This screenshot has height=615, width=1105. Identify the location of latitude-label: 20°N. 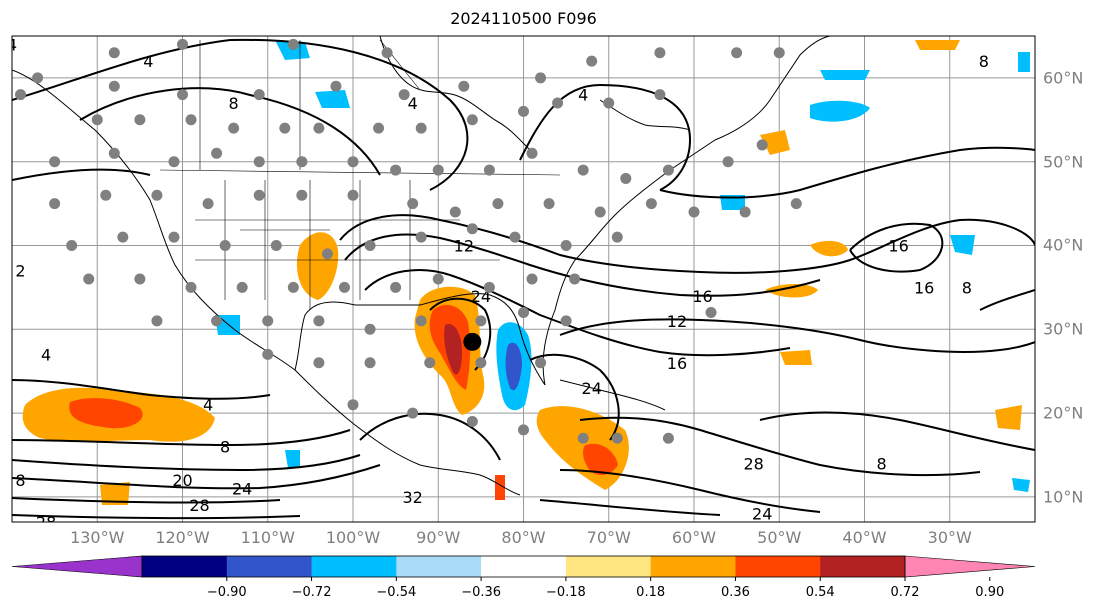
(1063, 413).